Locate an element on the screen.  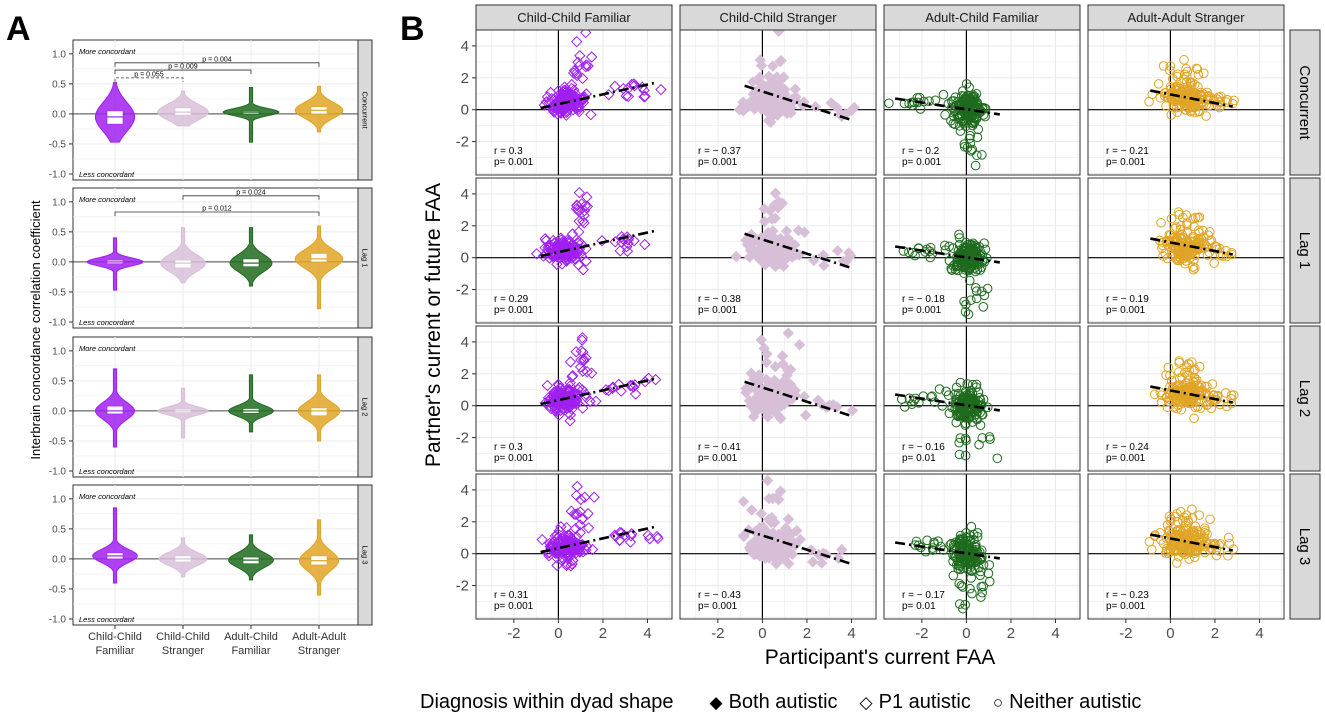
facet-strip-label: Lag 1 is located at coordinates (365, 258).